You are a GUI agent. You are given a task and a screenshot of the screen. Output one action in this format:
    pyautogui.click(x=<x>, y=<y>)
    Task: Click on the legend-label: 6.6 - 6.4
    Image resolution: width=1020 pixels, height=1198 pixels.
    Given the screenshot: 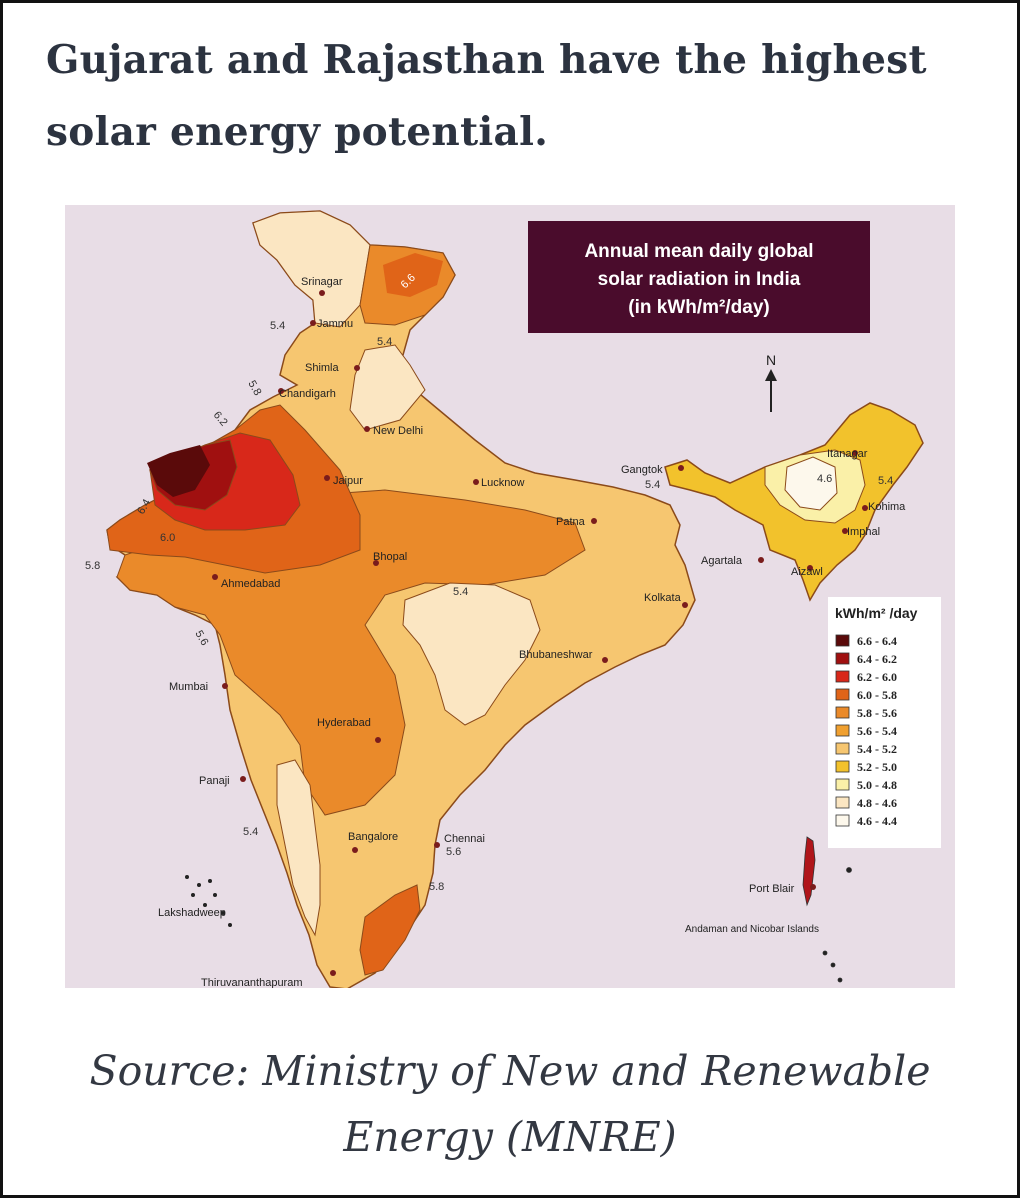 What is the action you would take?
    pyautogui.click(x=877, y=641)
    